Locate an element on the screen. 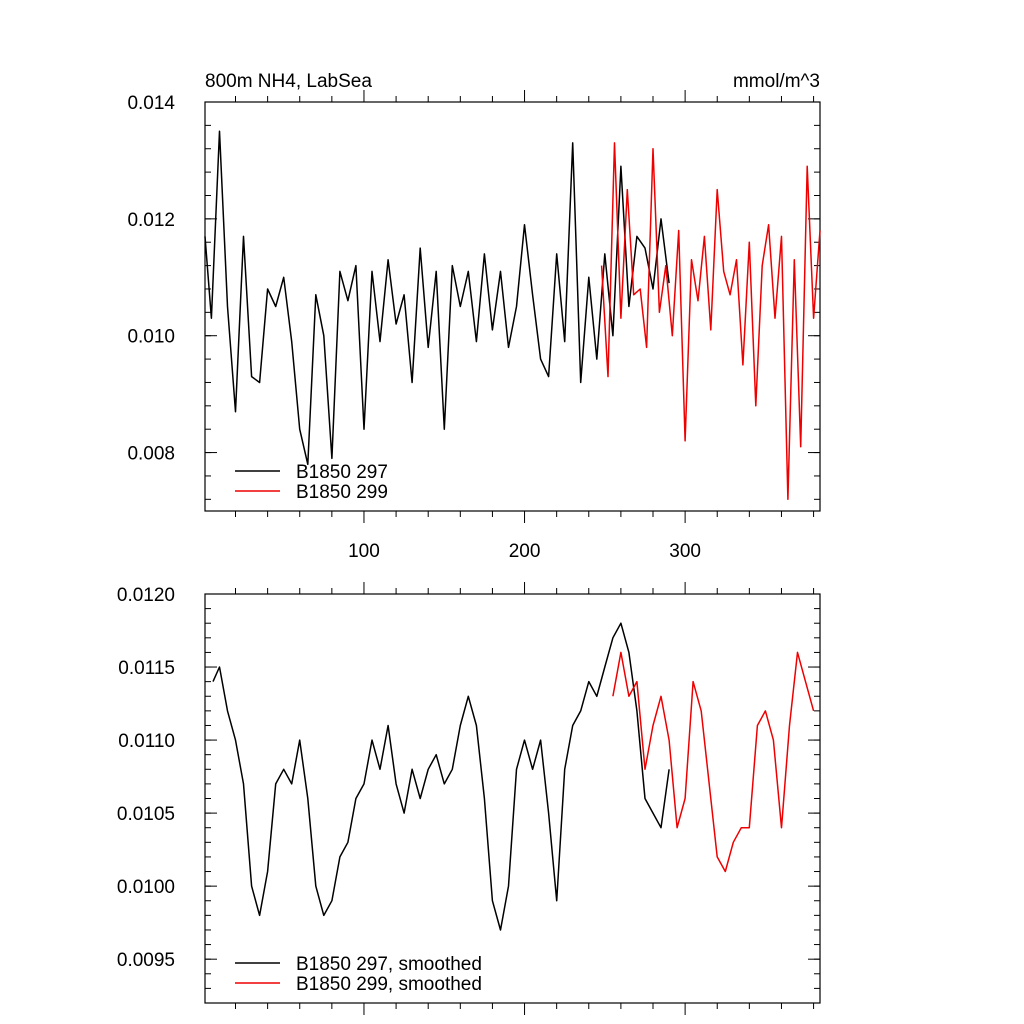 The width and height of the screenshot is (1024, 1024). chart-title: 800m NH4, LabSea is located at coordinates (288, 81).